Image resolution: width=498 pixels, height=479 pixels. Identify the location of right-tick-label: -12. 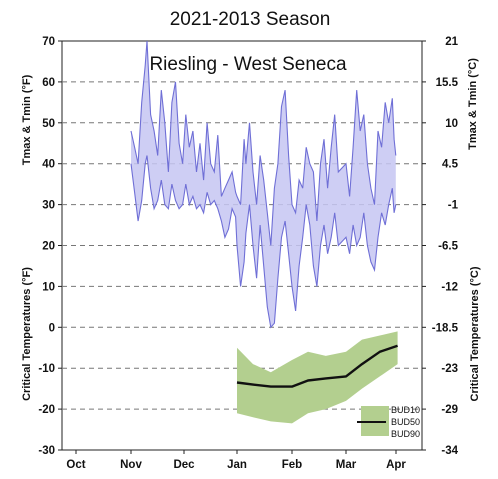
(449, 287).